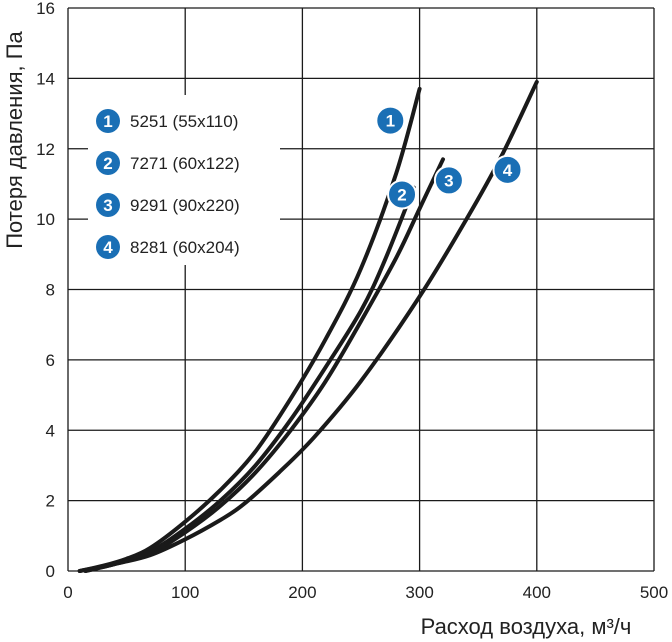 This screenshot has height=642, width=672. I want to click on curve-badge: 3, so click(448, 180).